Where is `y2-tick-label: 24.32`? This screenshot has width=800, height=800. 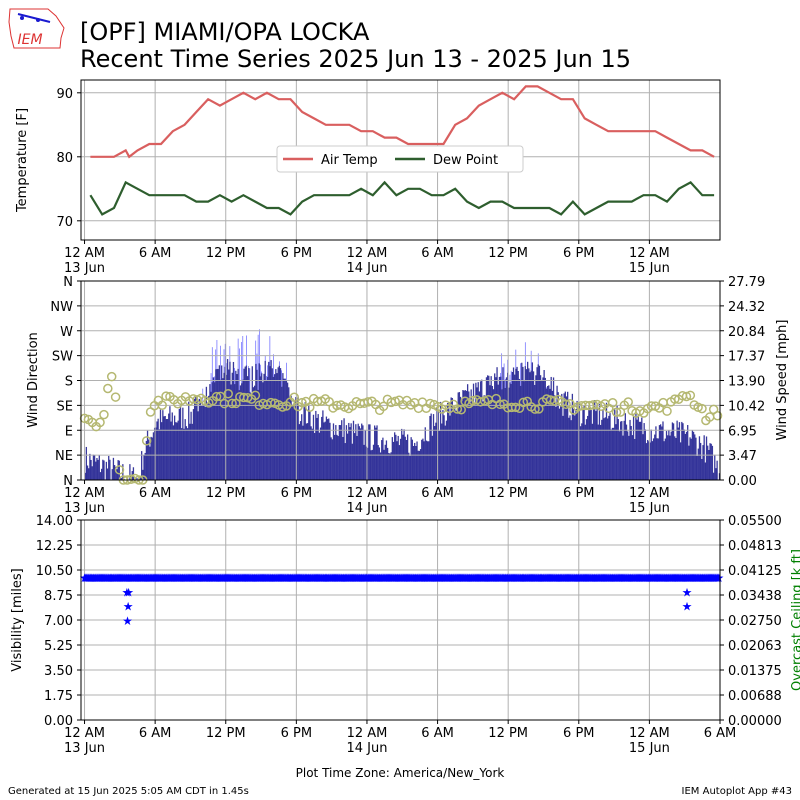 y2-tick-label: 24.32 is located at coordinates (746, 307).